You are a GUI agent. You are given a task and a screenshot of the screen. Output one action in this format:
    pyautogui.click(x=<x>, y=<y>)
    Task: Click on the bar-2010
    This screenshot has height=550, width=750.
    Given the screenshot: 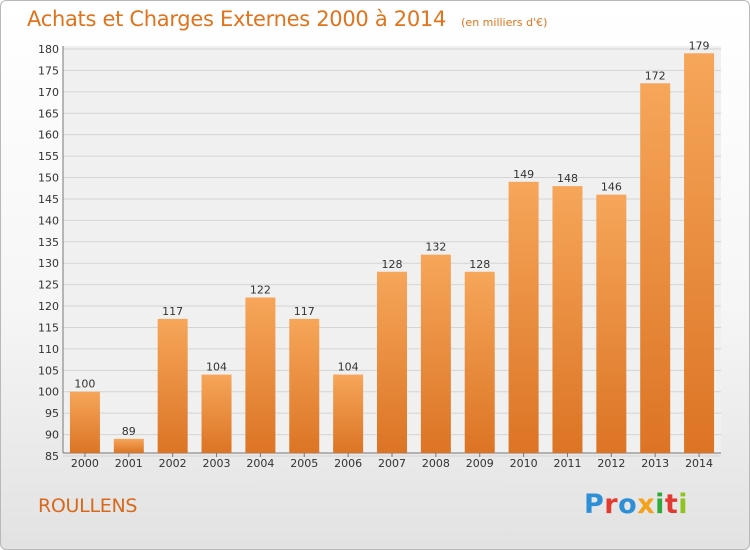 What is the action you would take?
    pyautogui.click(x=523, y=317)
    